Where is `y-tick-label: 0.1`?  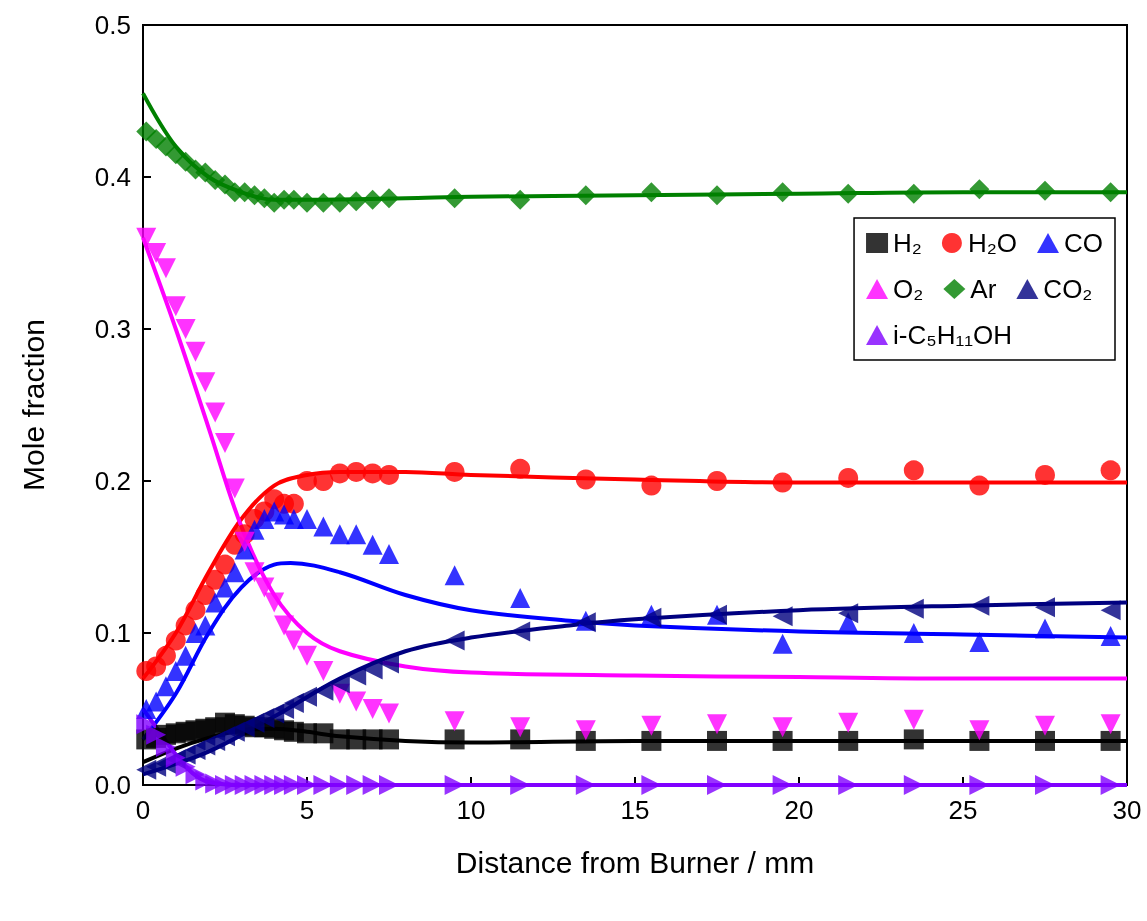 y-tick-label: 0.1 is located at coordinates (112, 633).